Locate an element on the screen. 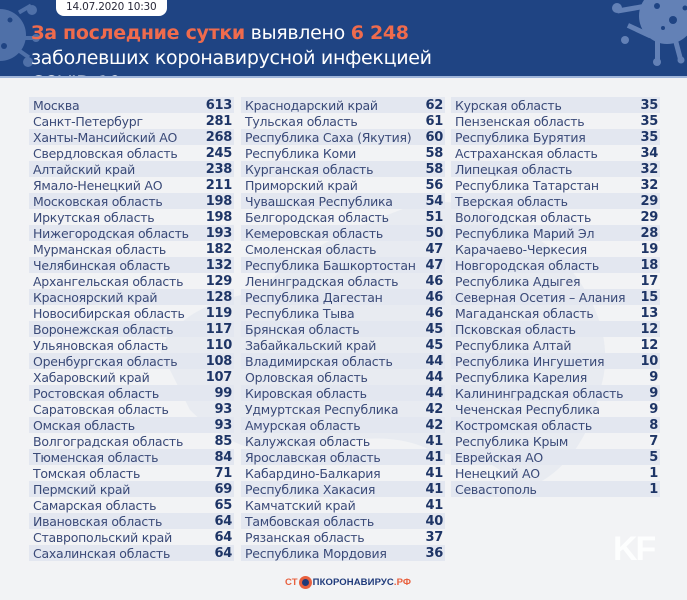 The image size is (687, 600). region-name: Московская область is located at coordinates (98, 201).